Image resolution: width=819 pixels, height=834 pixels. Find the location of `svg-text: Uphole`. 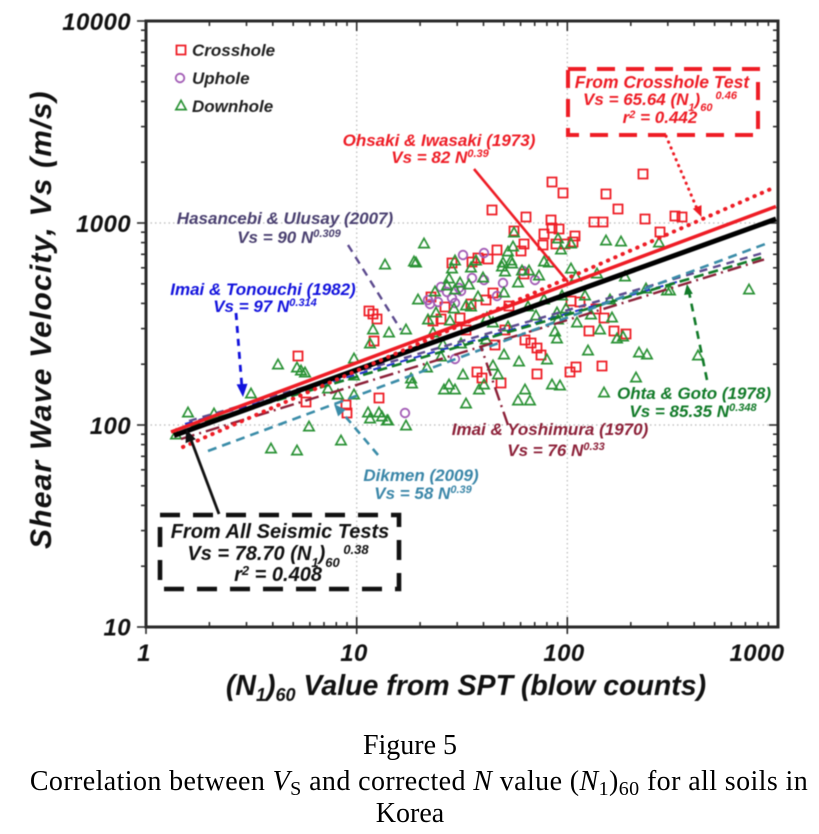

svg-text: Uphole is located at coordinates (221, 78).